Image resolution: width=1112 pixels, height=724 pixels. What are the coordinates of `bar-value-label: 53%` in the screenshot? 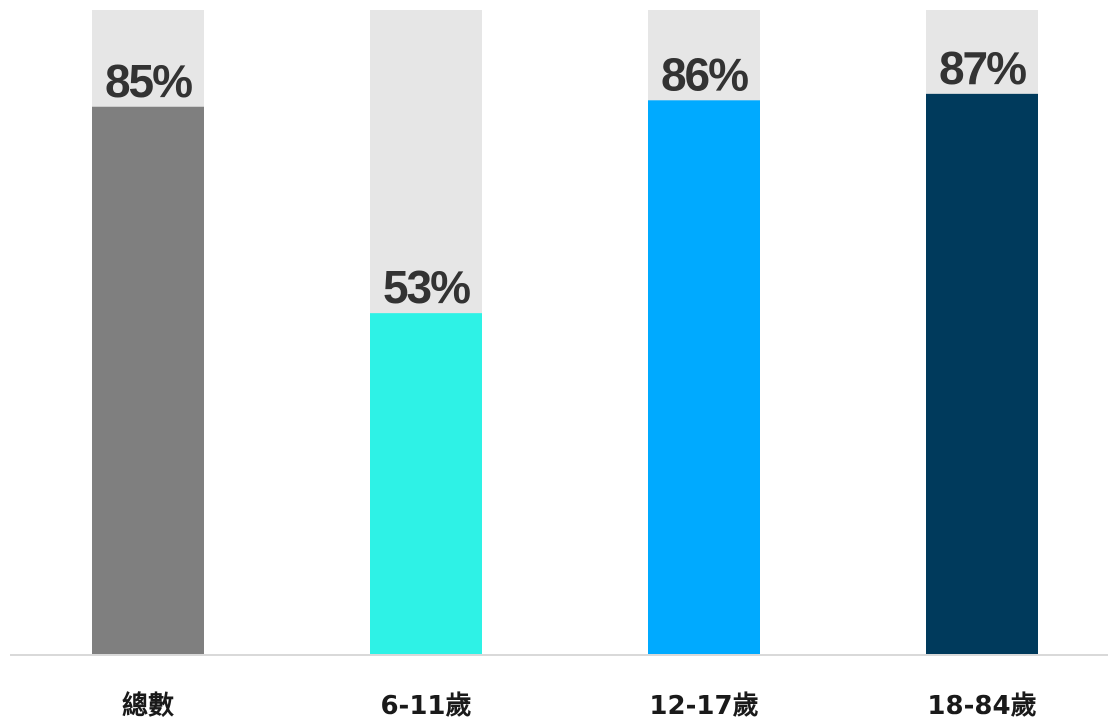 It's located at (426, 287).